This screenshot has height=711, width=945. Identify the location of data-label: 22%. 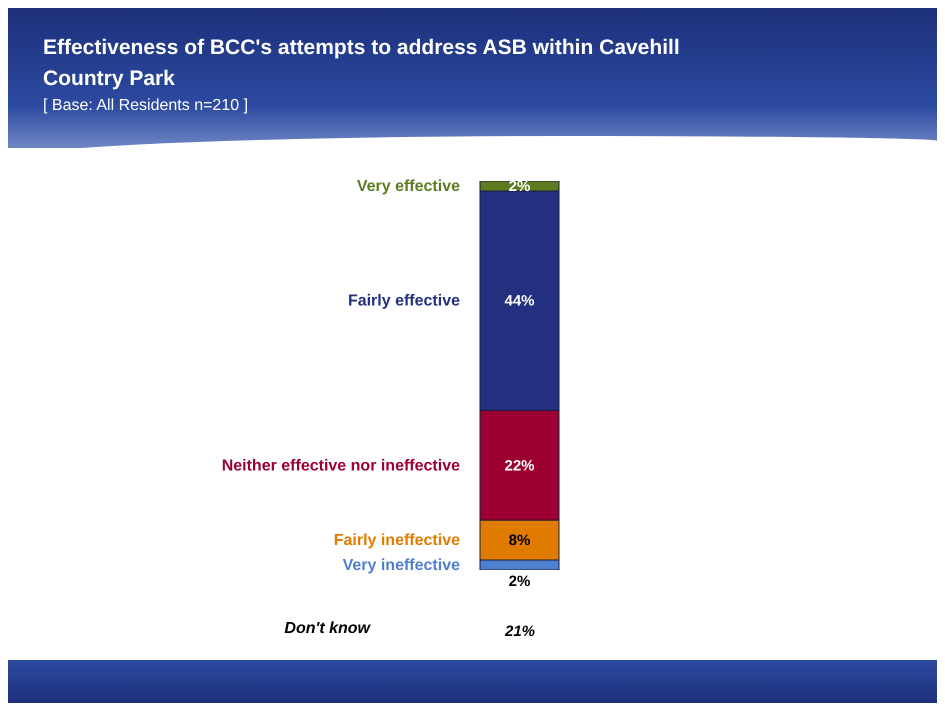
(519, 465).